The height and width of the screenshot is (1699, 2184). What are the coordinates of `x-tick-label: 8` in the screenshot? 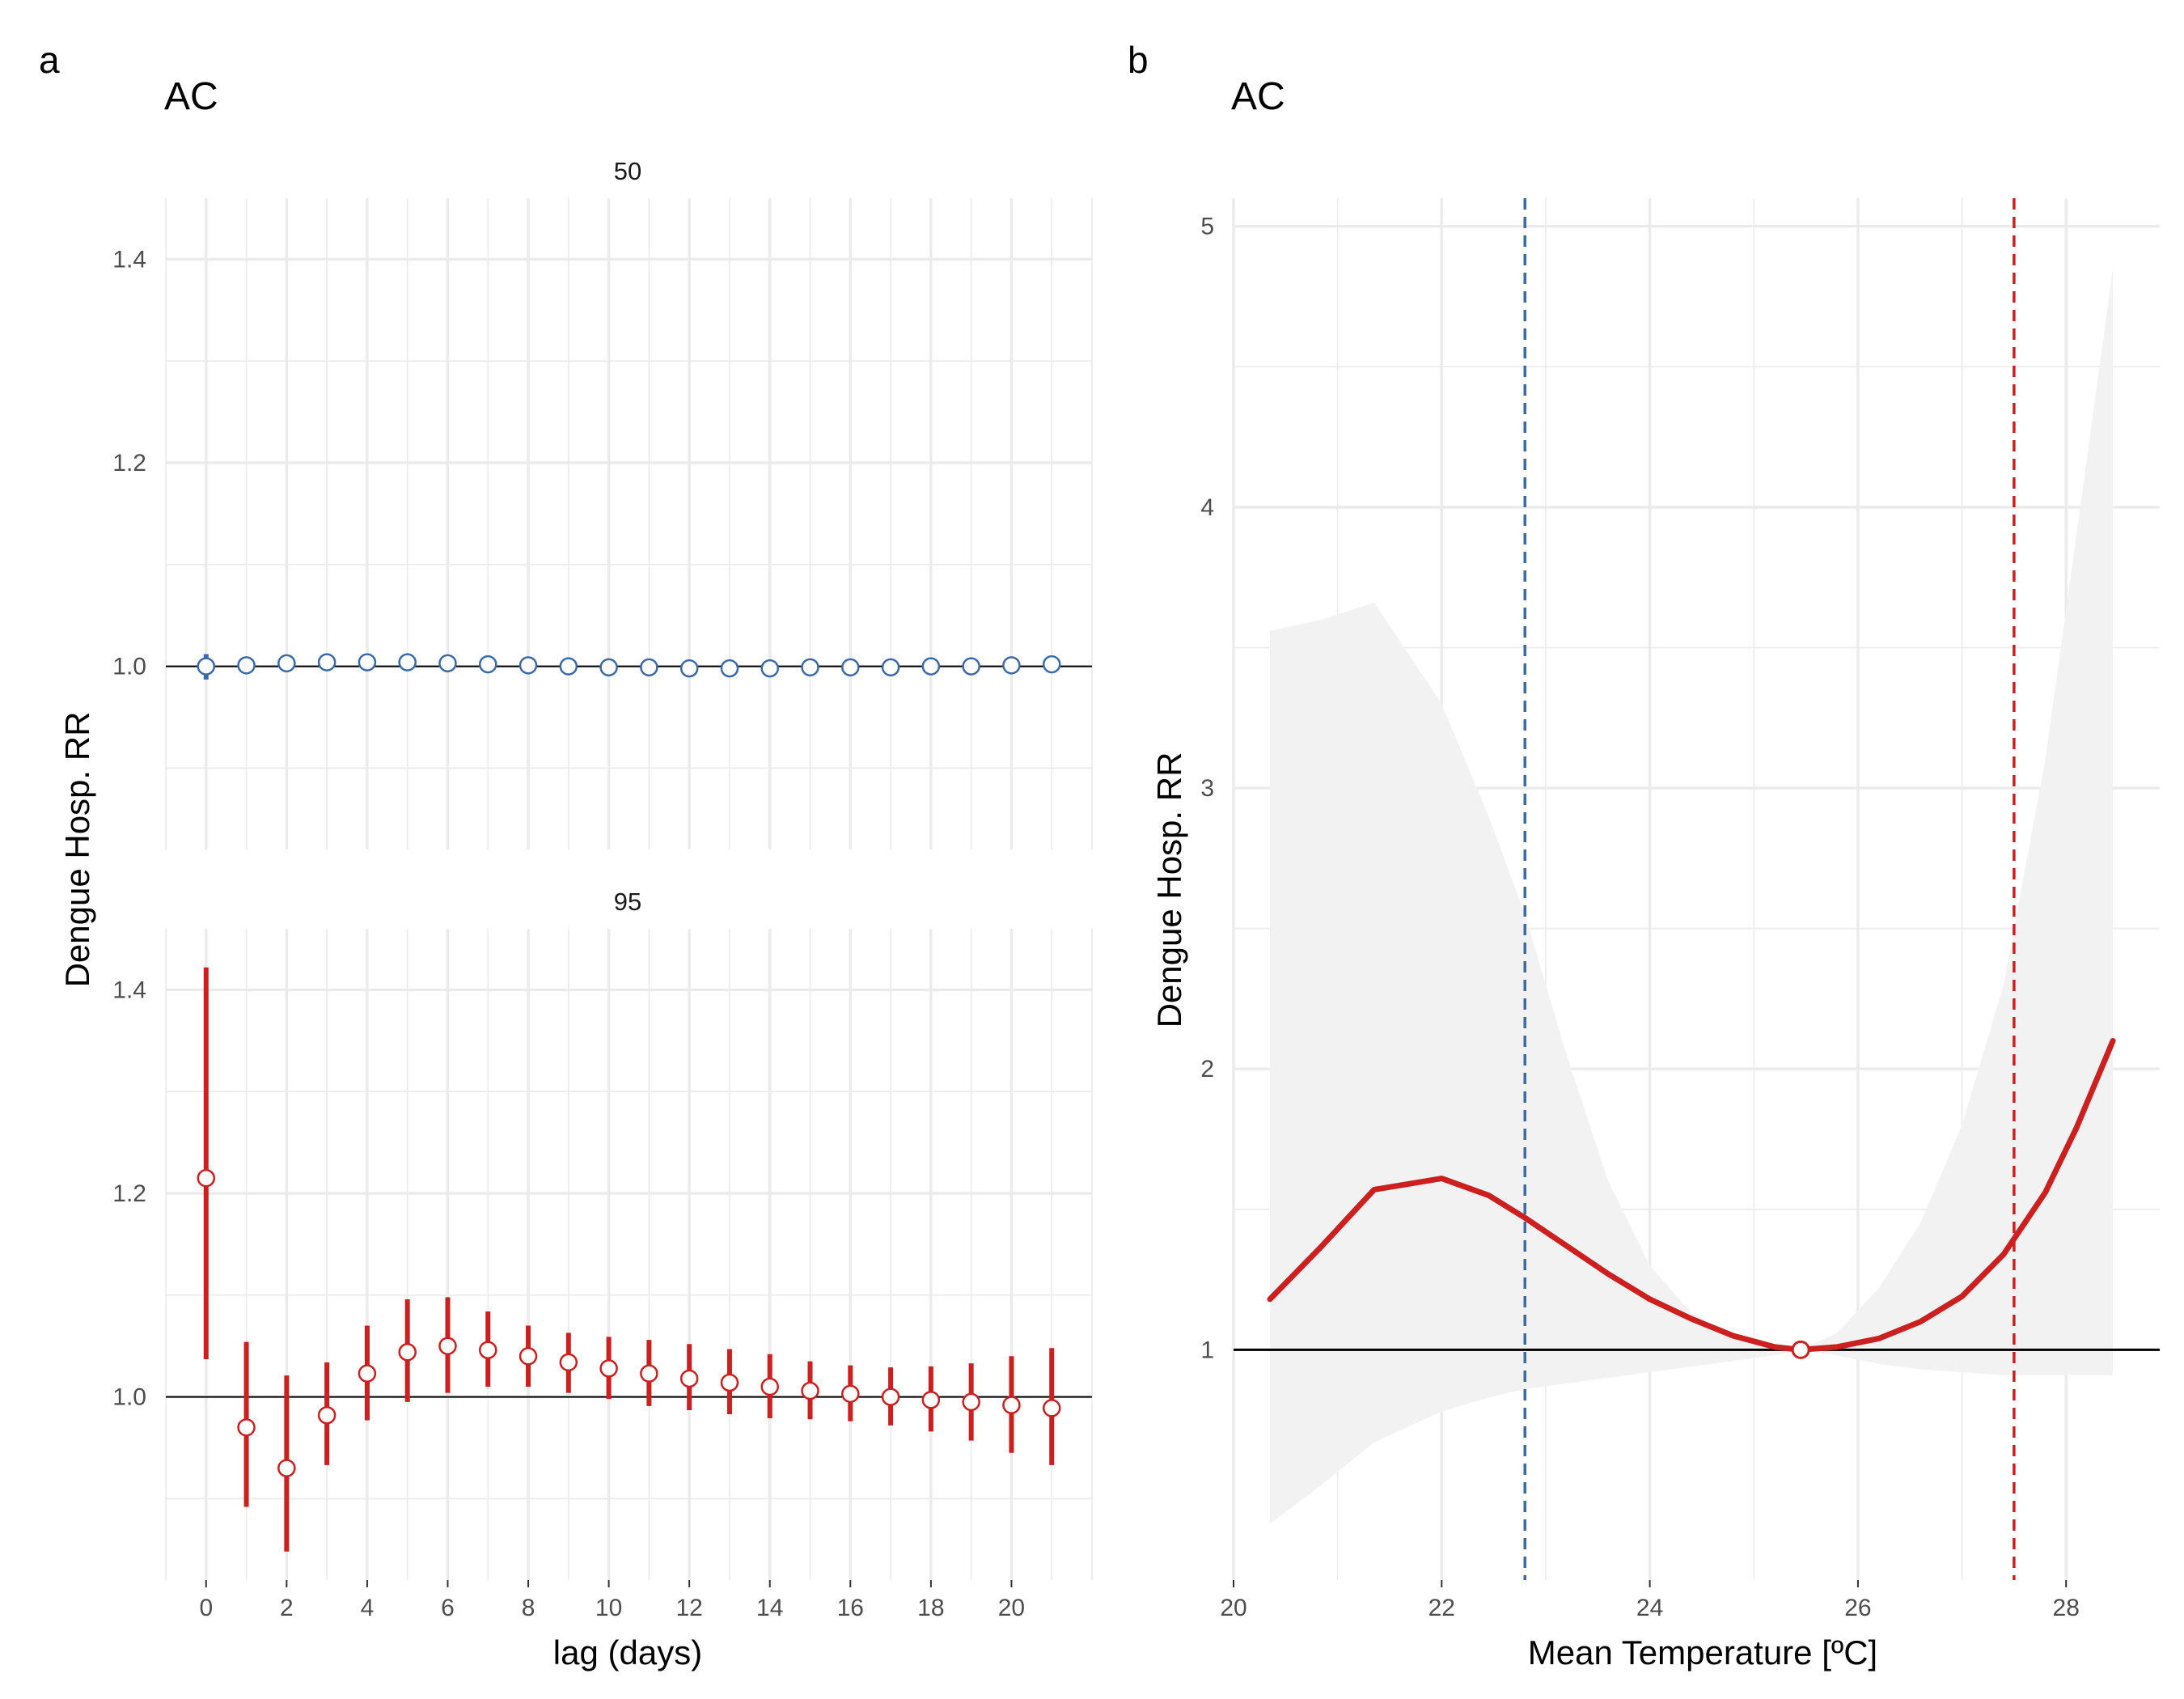 It's located at (528, 1608).